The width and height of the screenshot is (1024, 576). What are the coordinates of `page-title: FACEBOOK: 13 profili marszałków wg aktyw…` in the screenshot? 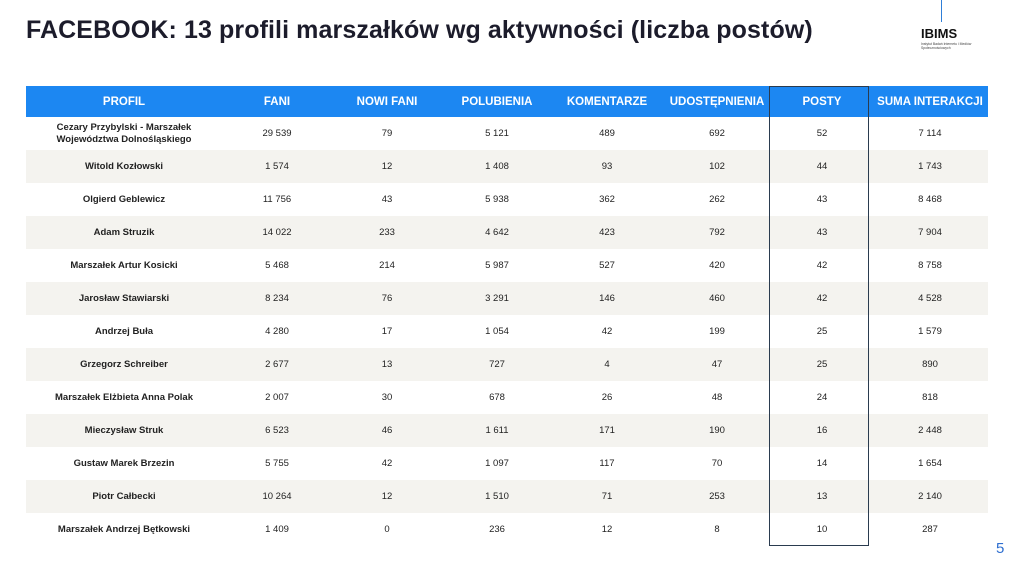 It's located at (419, 30).